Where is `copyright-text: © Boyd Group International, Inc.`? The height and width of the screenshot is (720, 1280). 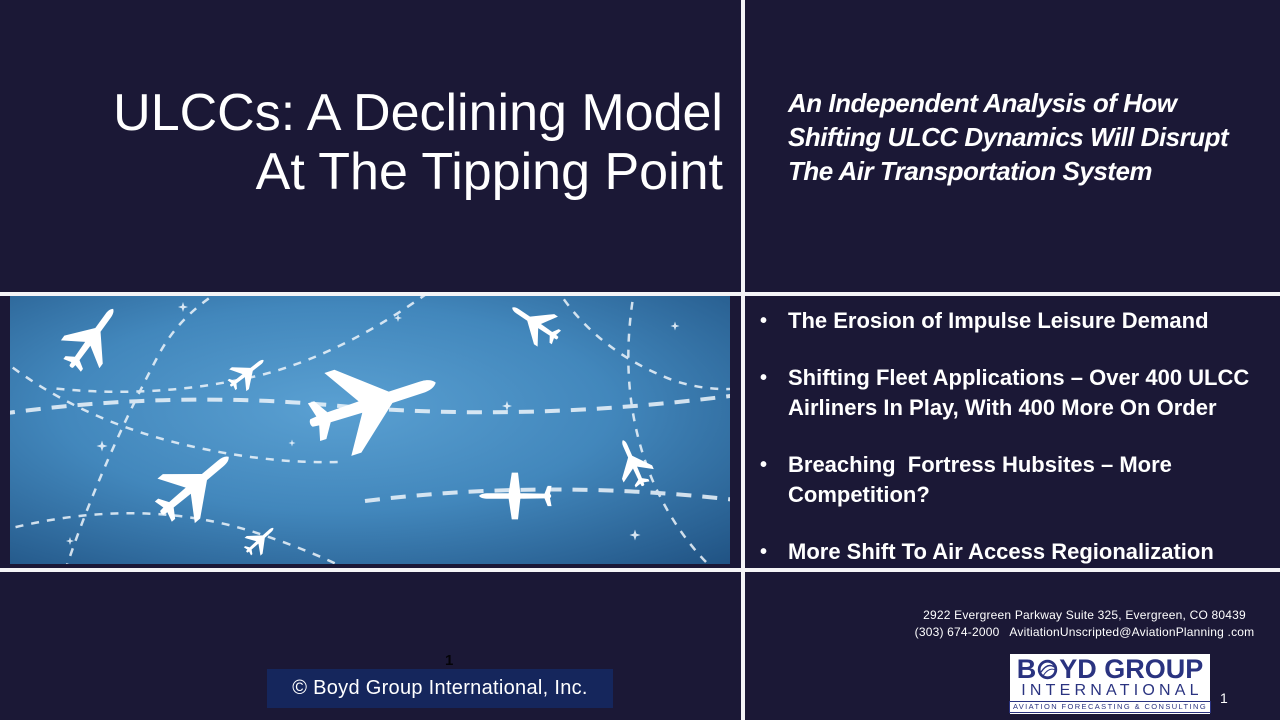
copyright-text: © Boyd Group International, Inc. is located at coordinates (440, 688).